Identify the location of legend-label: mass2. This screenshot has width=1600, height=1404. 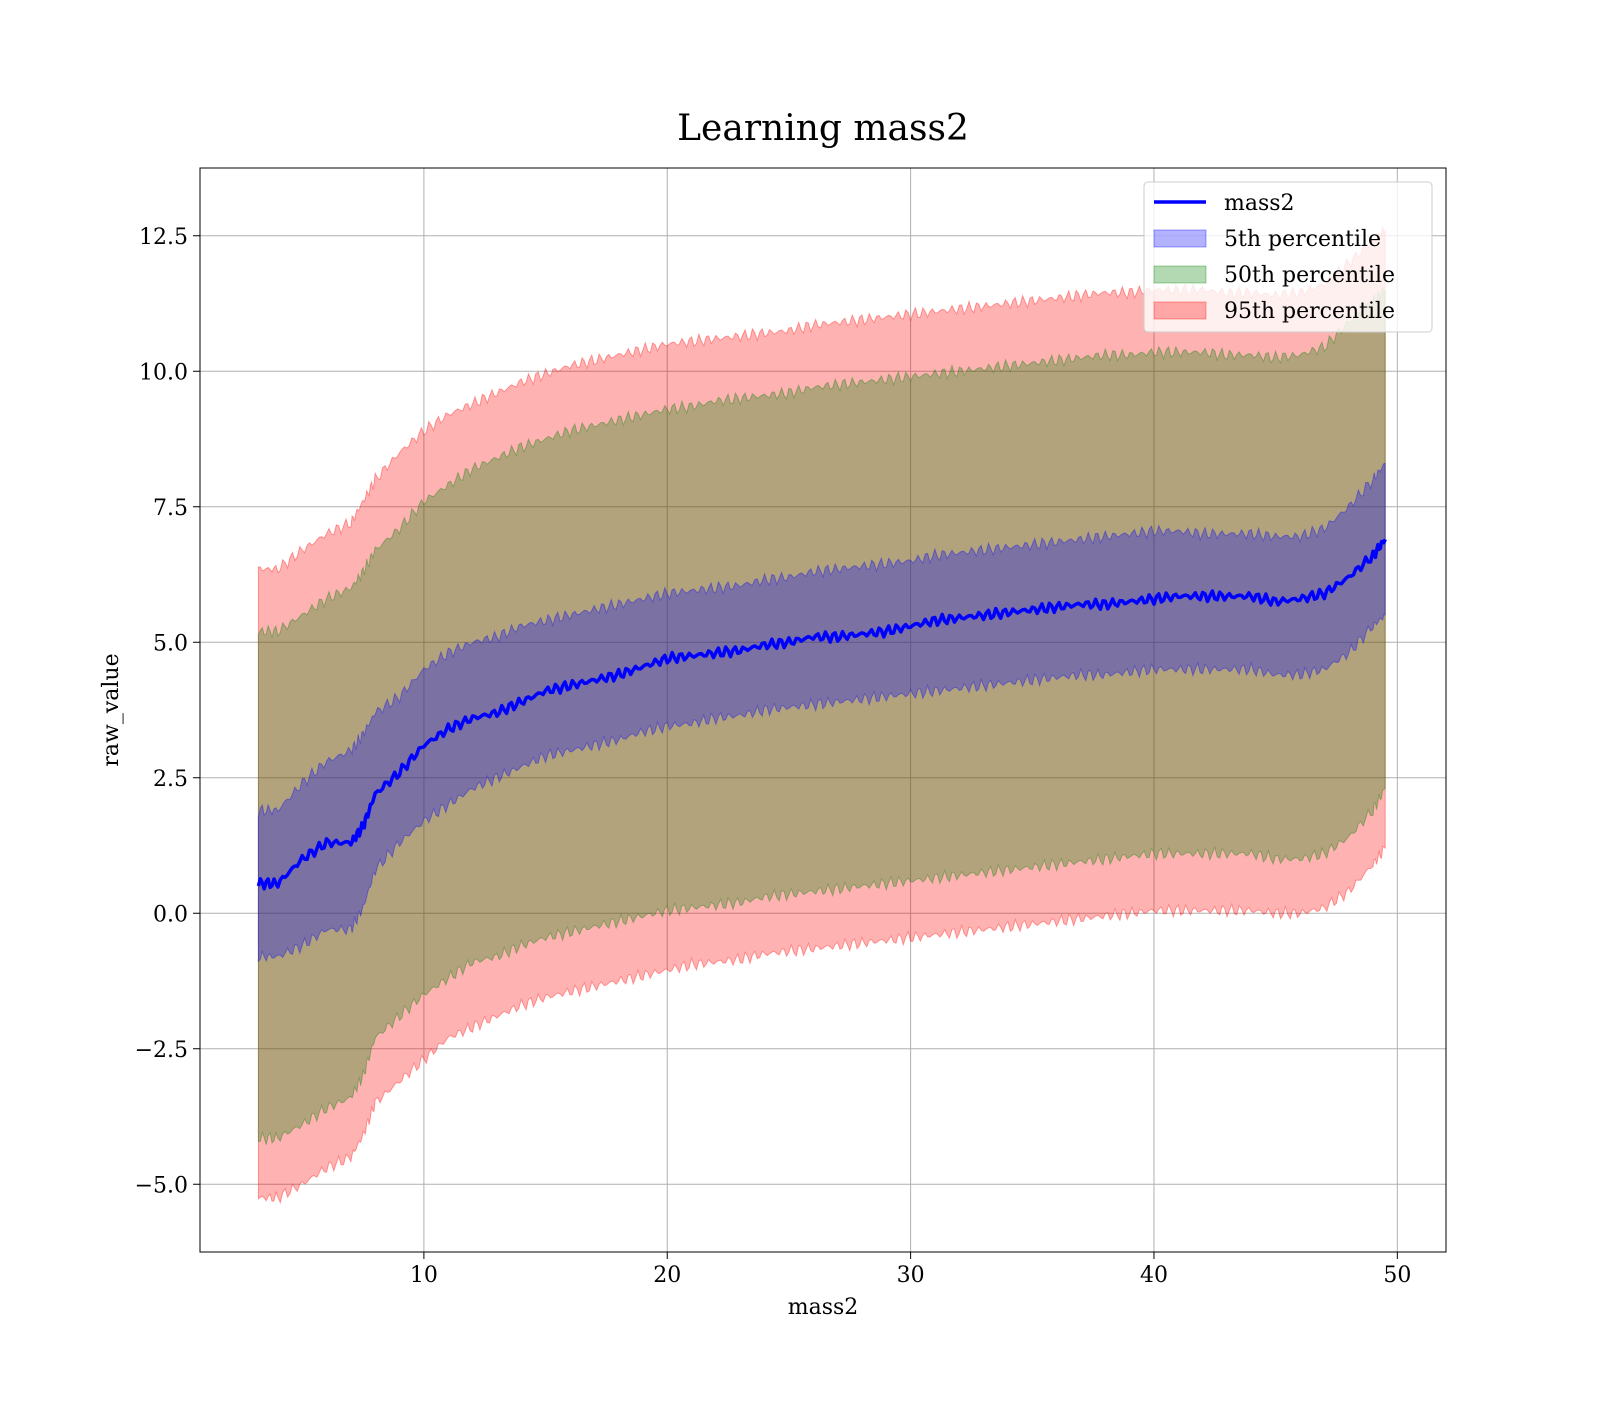
(1259, 203).